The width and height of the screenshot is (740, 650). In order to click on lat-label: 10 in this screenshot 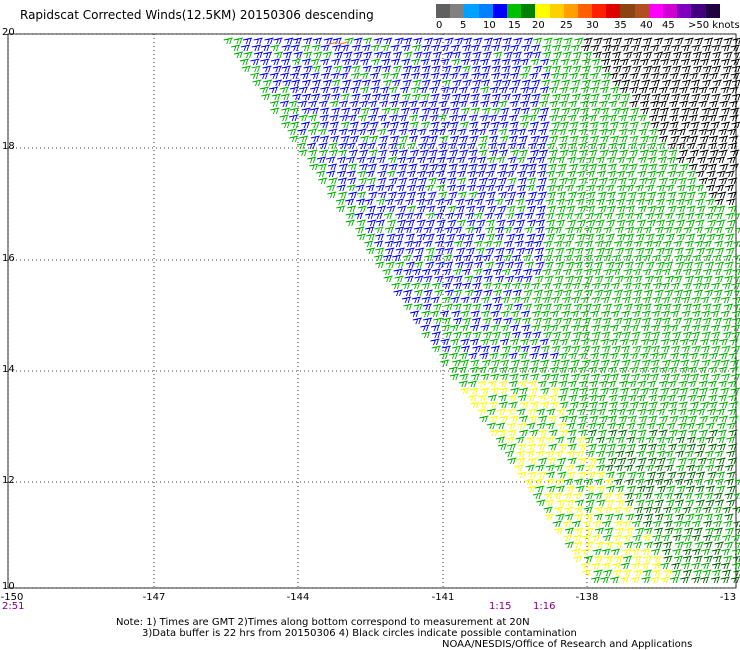, I will do `click(8, 586)`.